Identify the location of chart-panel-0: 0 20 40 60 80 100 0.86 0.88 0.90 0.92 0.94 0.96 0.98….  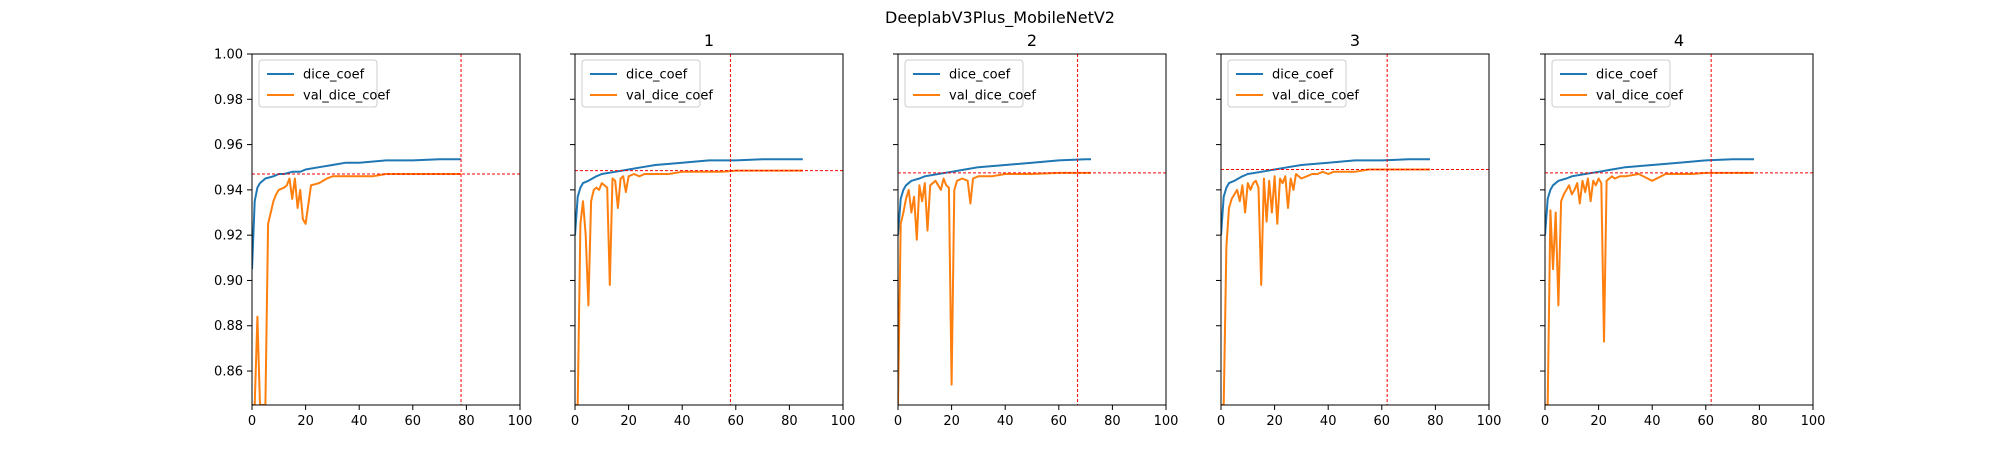
(373, 239).